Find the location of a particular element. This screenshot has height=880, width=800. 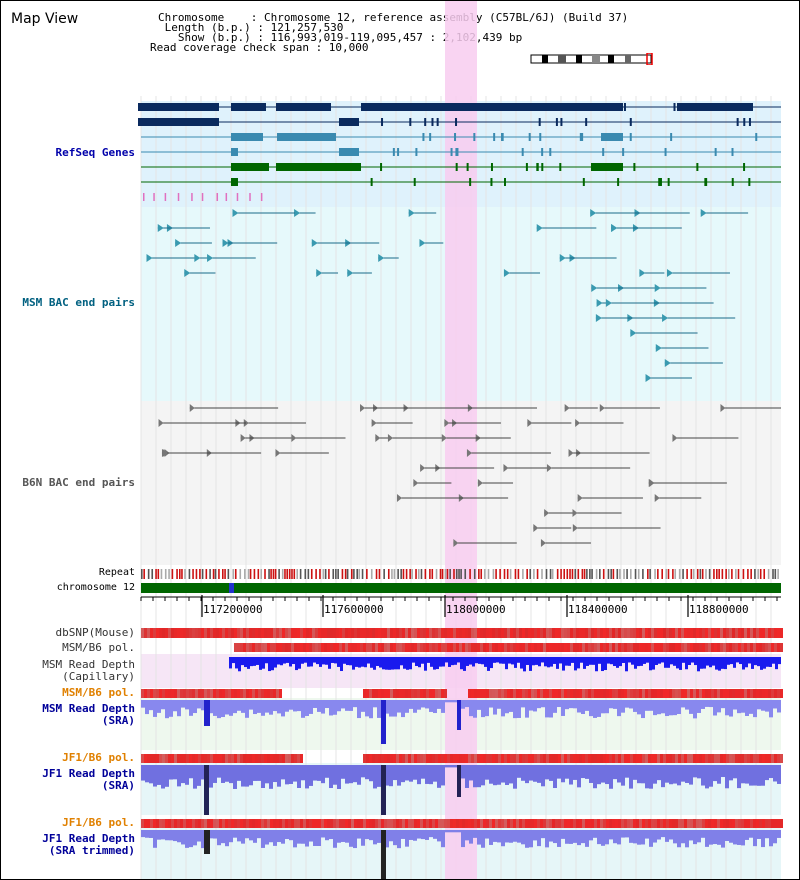

ruler-tick-label: 118800000 is located at coordinates (719, 609).